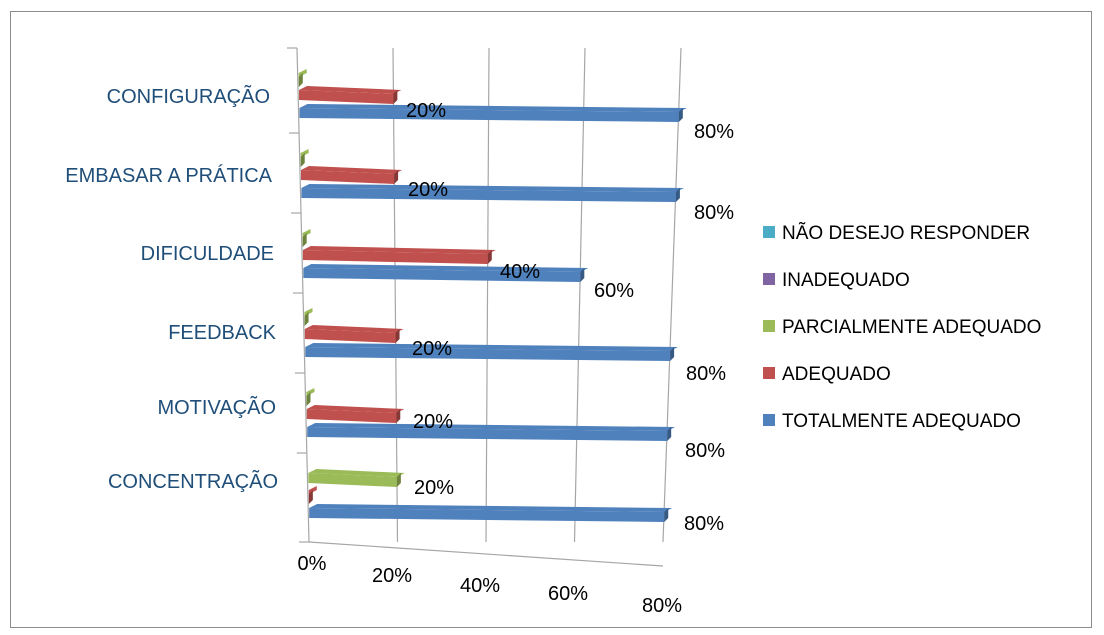 The height and width of the screenshot is (635, 1104). Describe the element at coordinates (906, 233) in the screenshot. I see `legend-label-nao-desejo-responder: NÃO DESEJO RESPONDER` at that location.